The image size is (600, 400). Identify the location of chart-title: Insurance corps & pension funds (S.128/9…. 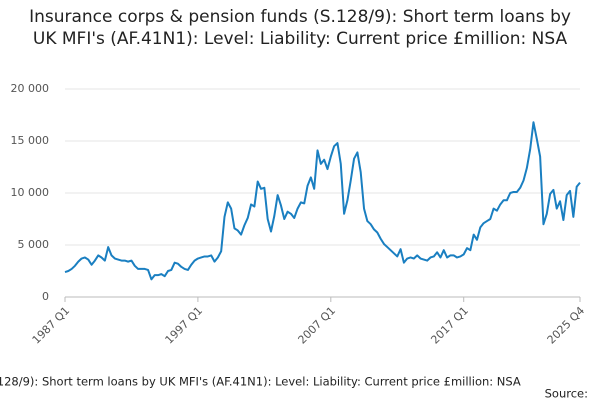
(300, 28).